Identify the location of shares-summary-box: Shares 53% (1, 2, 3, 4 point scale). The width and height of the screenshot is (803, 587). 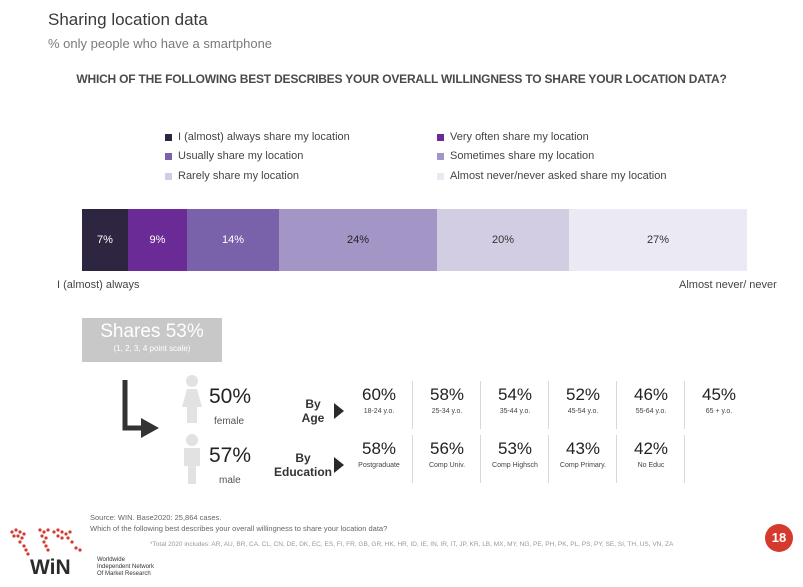
(152, 340).